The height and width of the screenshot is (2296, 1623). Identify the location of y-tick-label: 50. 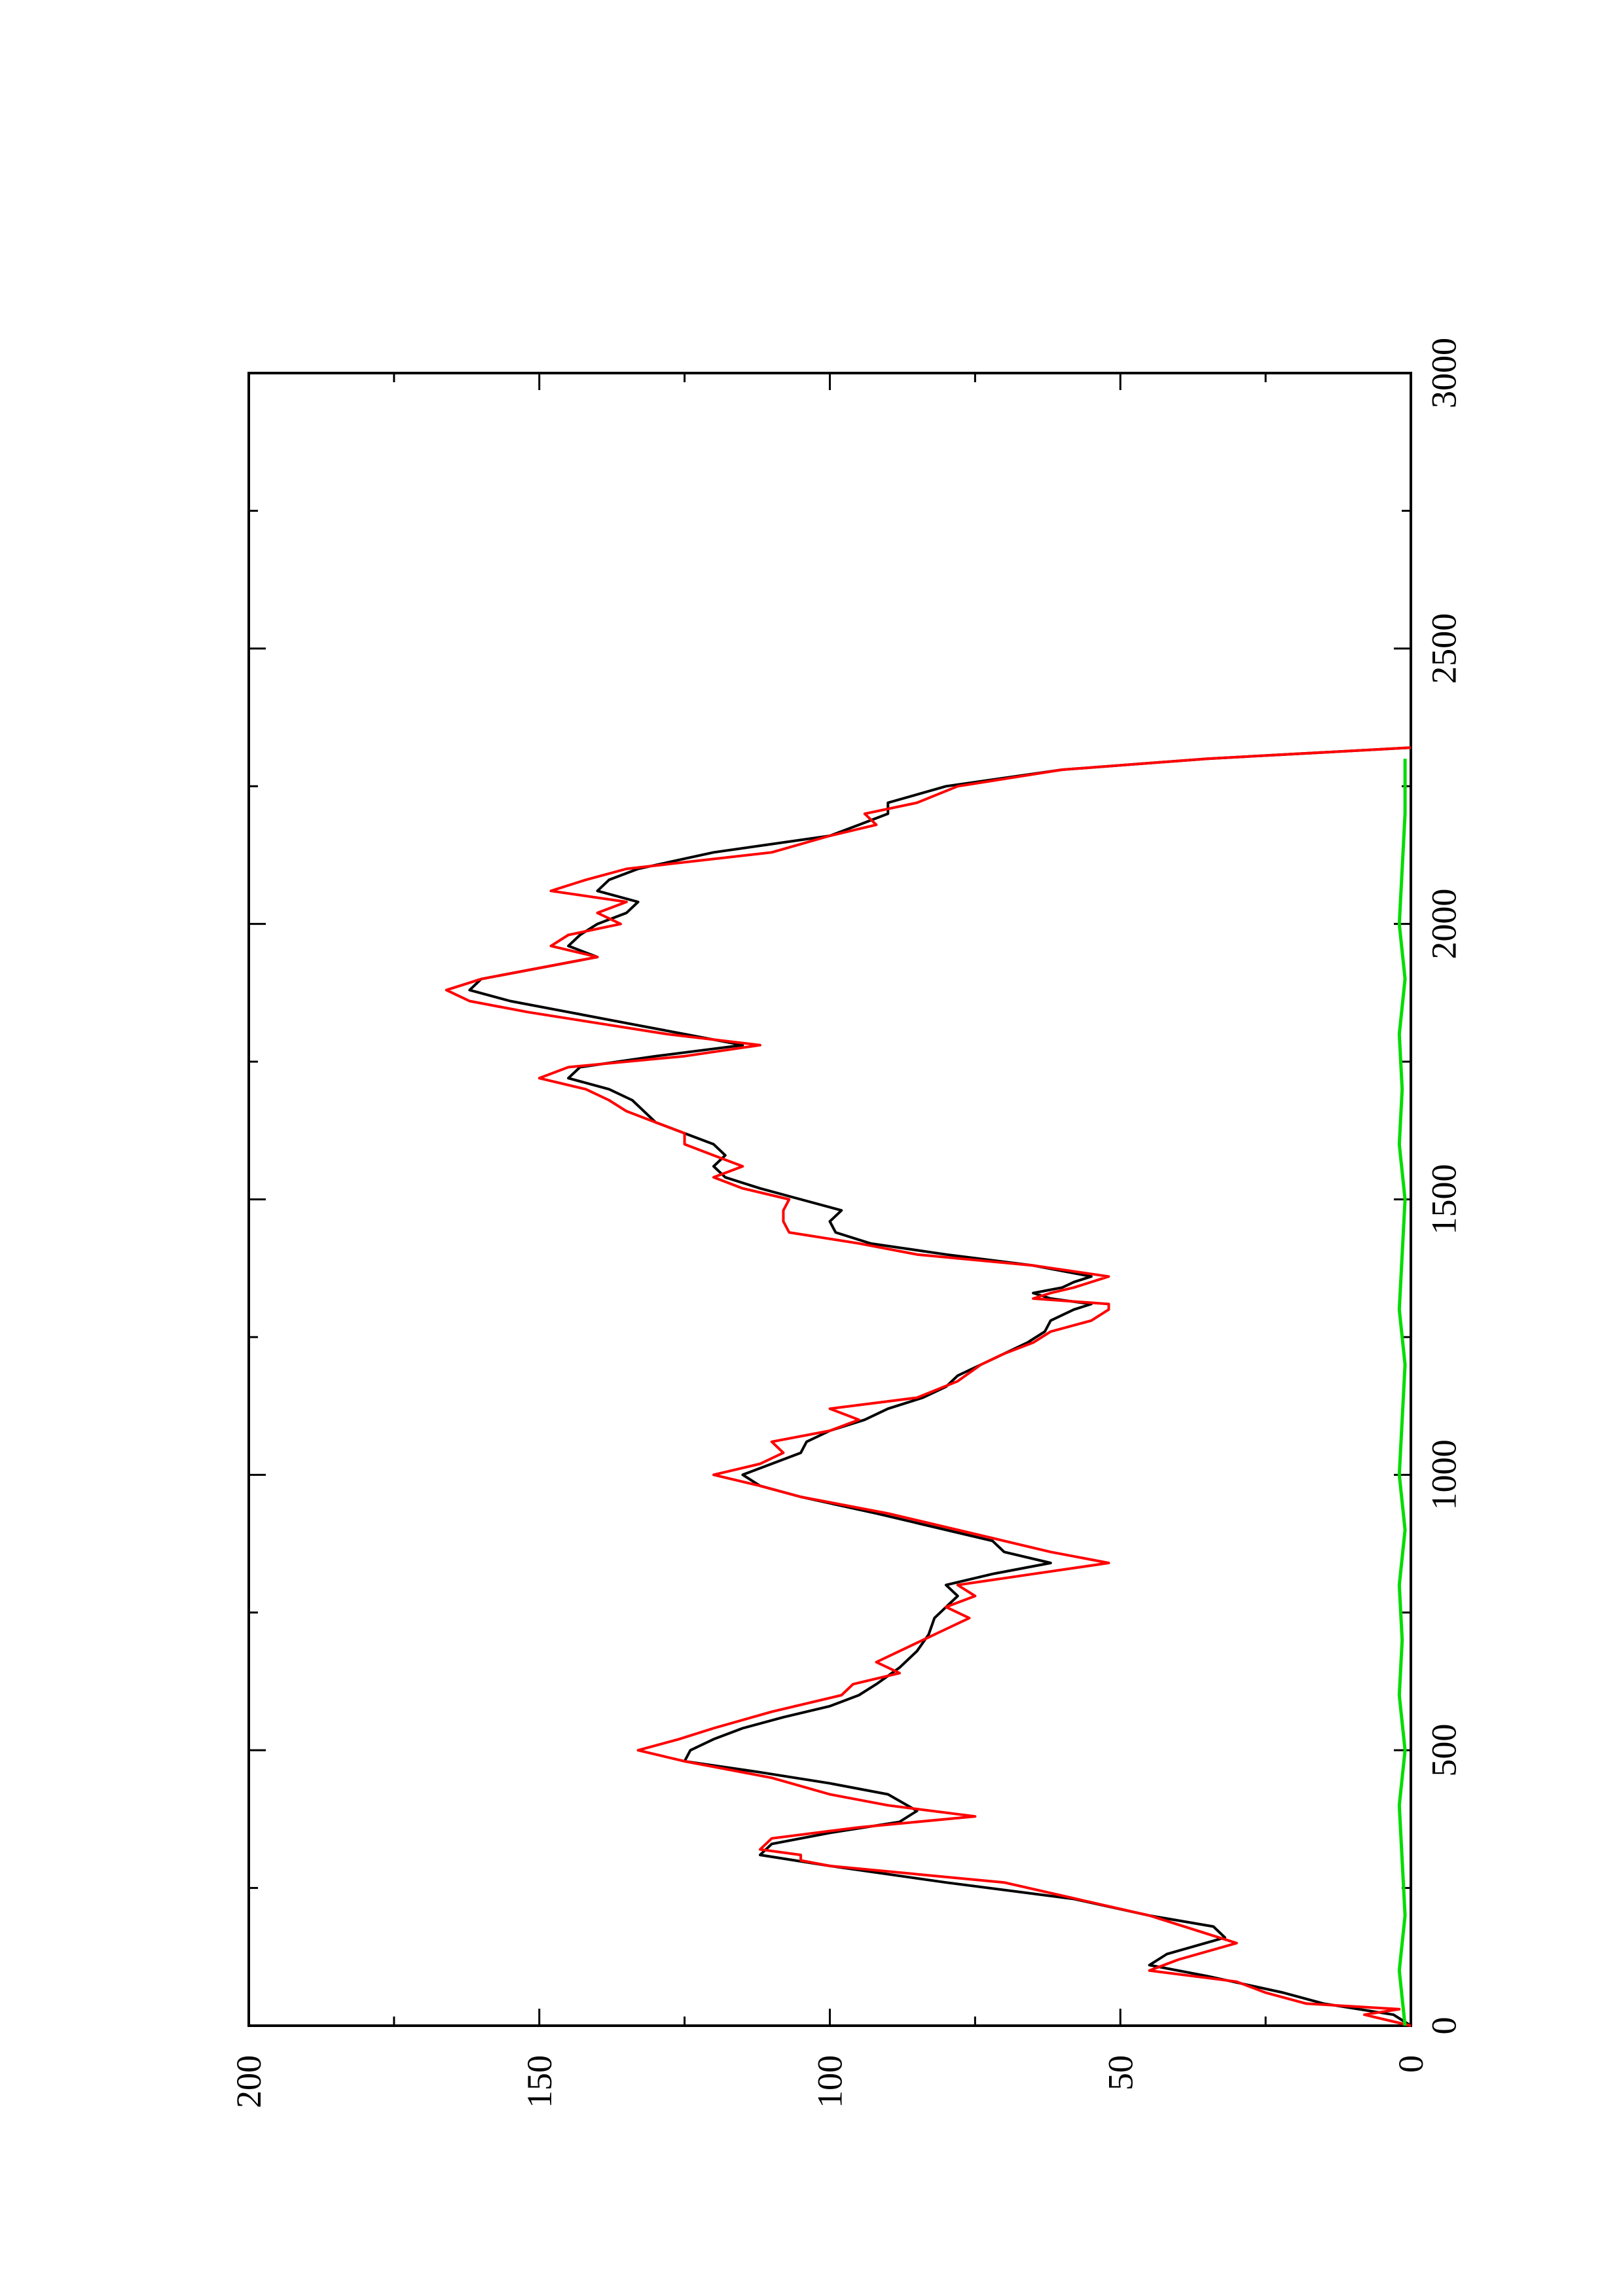
(1120, 2072).